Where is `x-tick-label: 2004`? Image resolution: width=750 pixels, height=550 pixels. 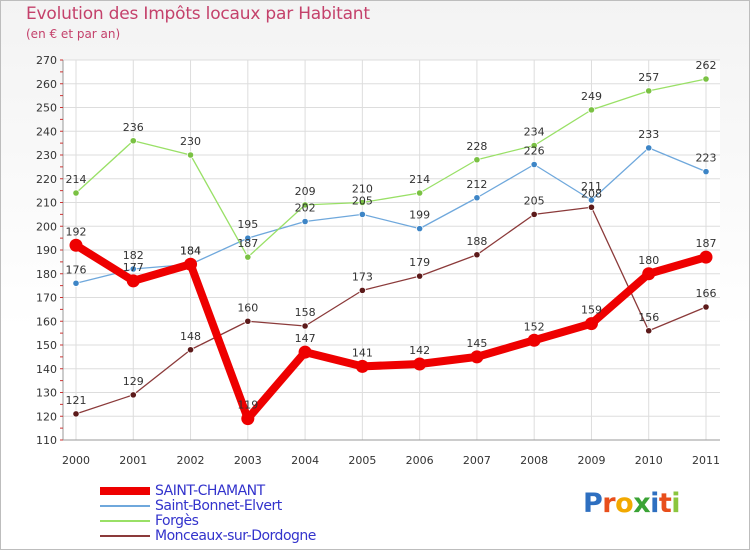
x-tick-label: 2004 is located at coordinates (305, 460).